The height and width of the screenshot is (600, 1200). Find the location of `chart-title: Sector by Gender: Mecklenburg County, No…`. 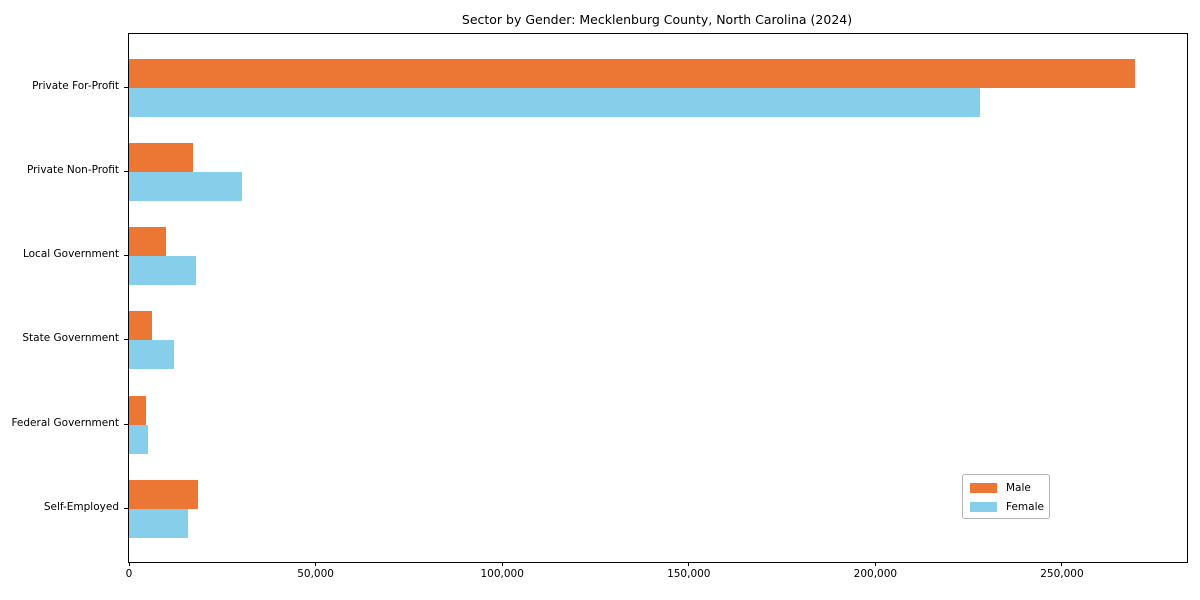

chart-title: Sector by Gender: Mecklenburg County, No… is located at coordinates (657, 19).